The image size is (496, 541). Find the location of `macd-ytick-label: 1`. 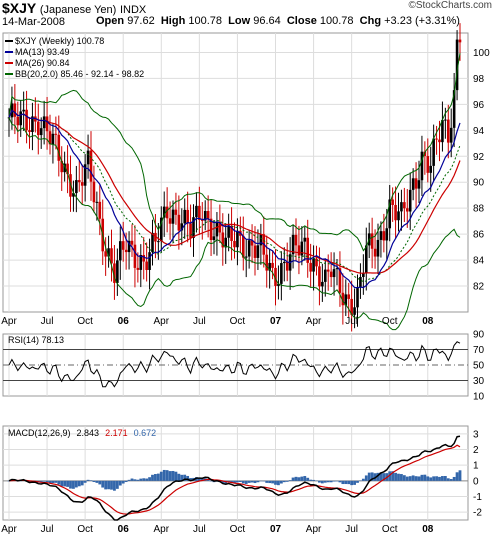

macd-ytick-label: 1 is located at coordinates (476, 466).